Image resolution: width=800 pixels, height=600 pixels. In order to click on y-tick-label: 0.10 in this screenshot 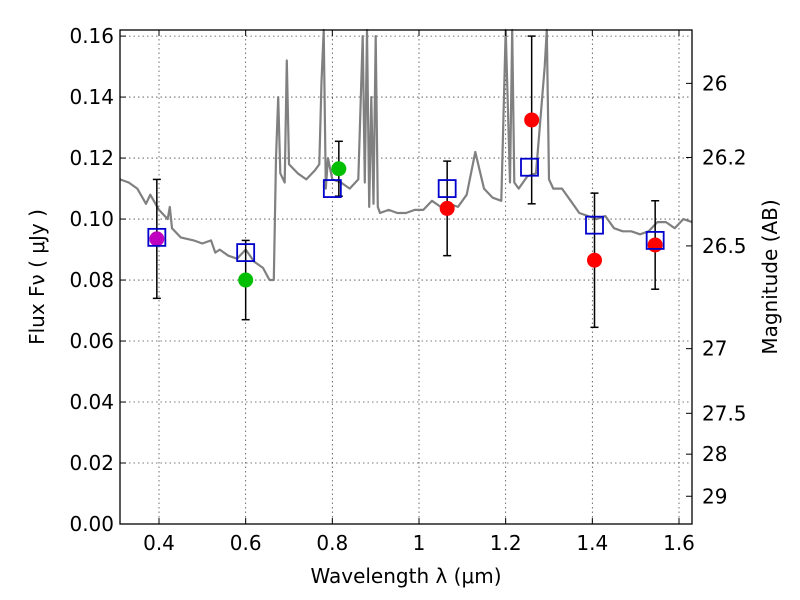, I will do `click(91, 219)`.